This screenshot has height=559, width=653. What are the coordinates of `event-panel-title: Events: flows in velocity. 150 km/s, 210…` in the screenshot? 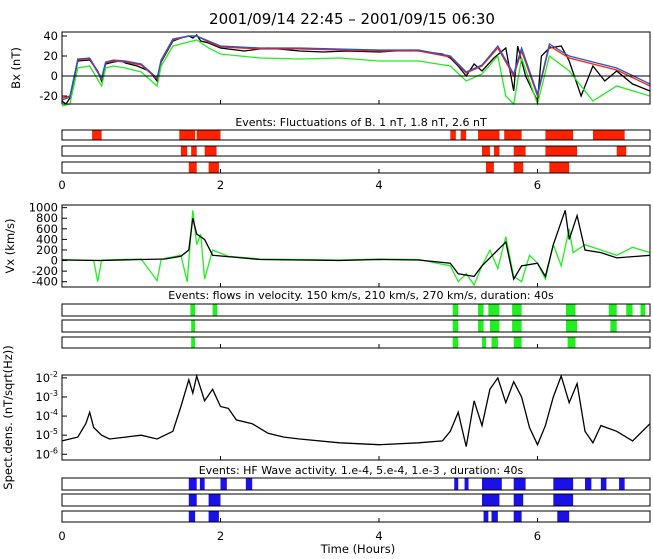 It's located at (361, 295).